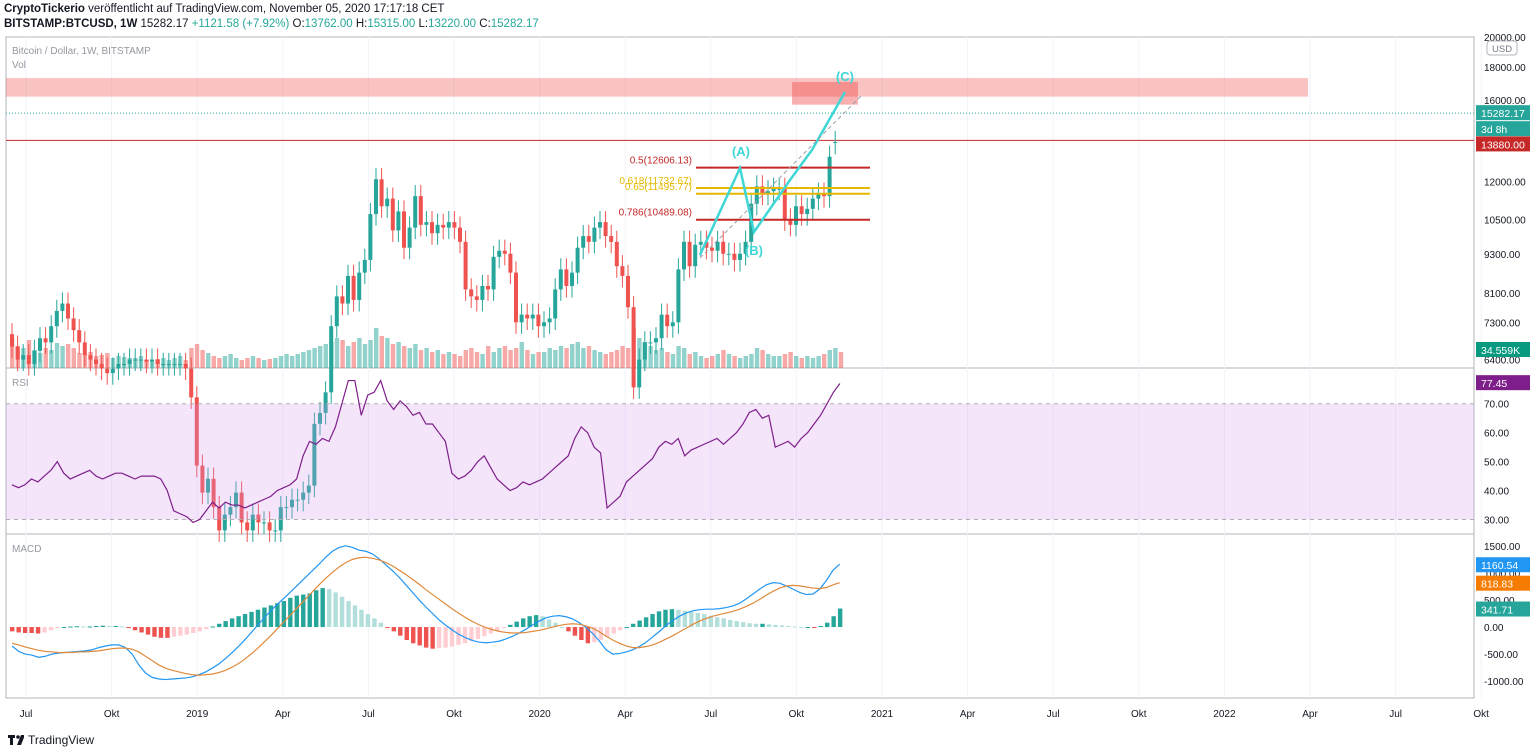 The width and height of the screenshot is (1536, 756). Describe the element at coordinates (797, 714) in the screenshot. I see `x-tick-label: Okt` at that location.